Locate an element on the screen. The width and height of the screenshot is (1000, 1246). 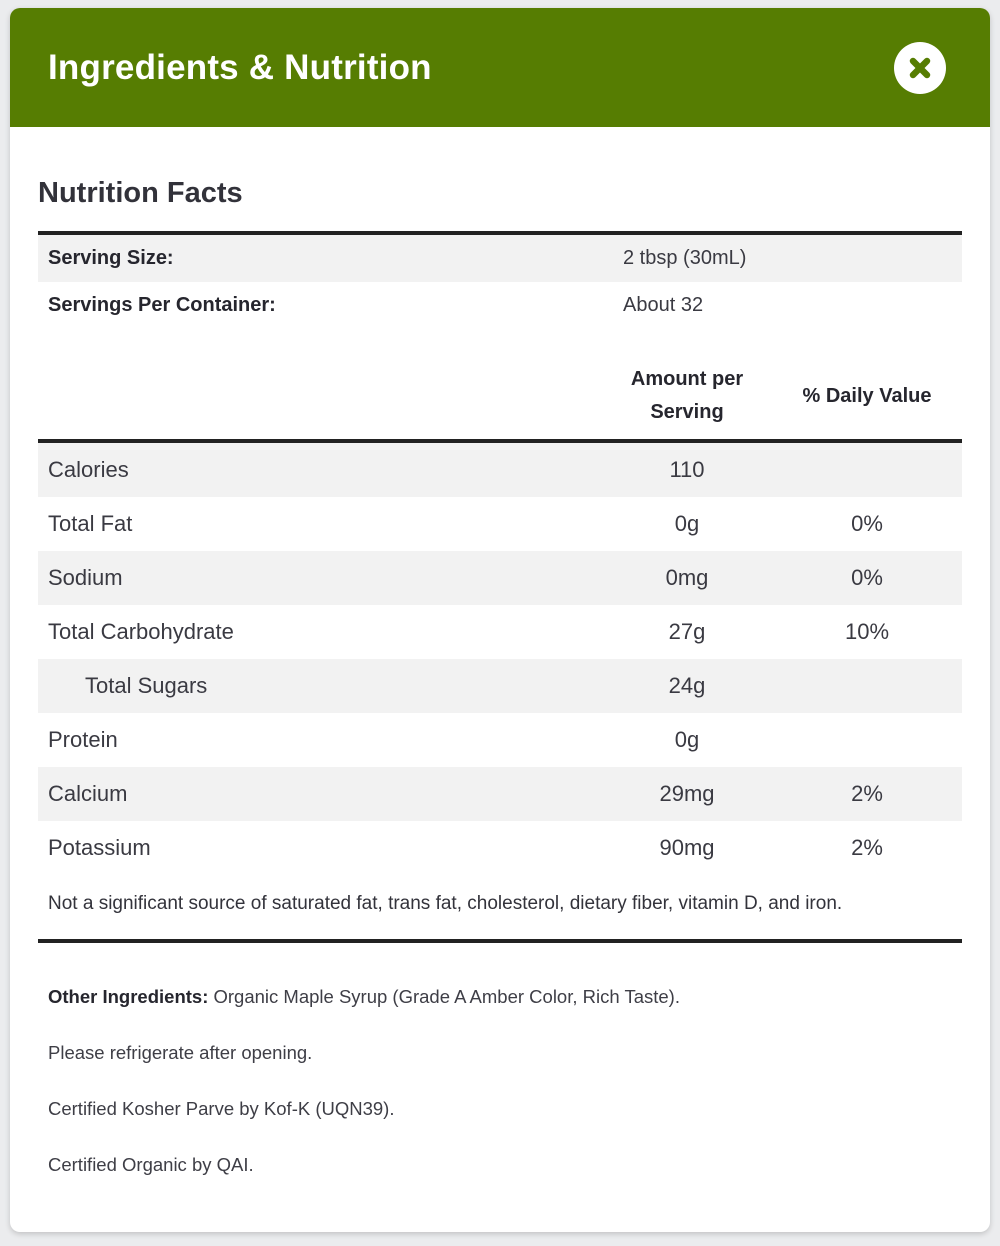
divider-top is located at coordinates (500, 233).